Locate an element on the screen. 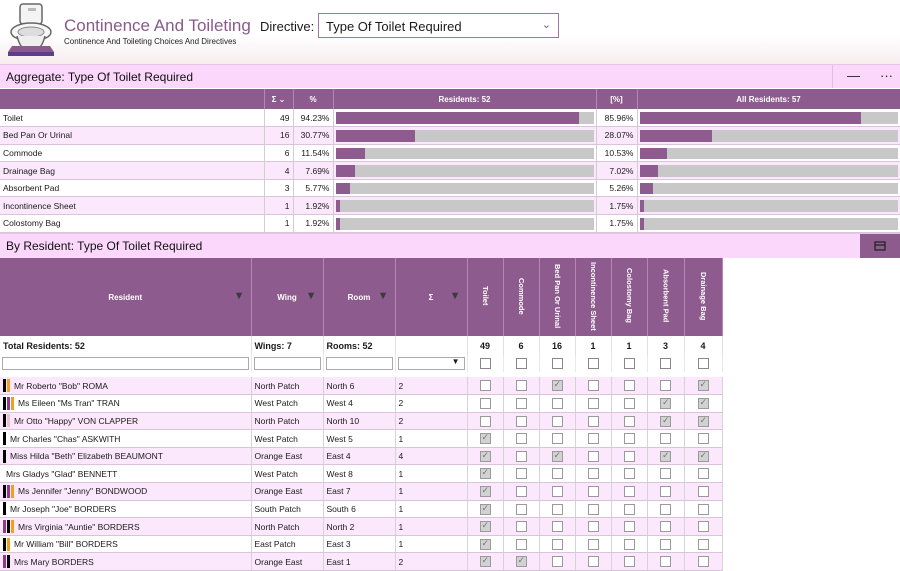  resident-name-cell: Mr Roberto "Bob" ROMA is located at coordinates (126, 386).